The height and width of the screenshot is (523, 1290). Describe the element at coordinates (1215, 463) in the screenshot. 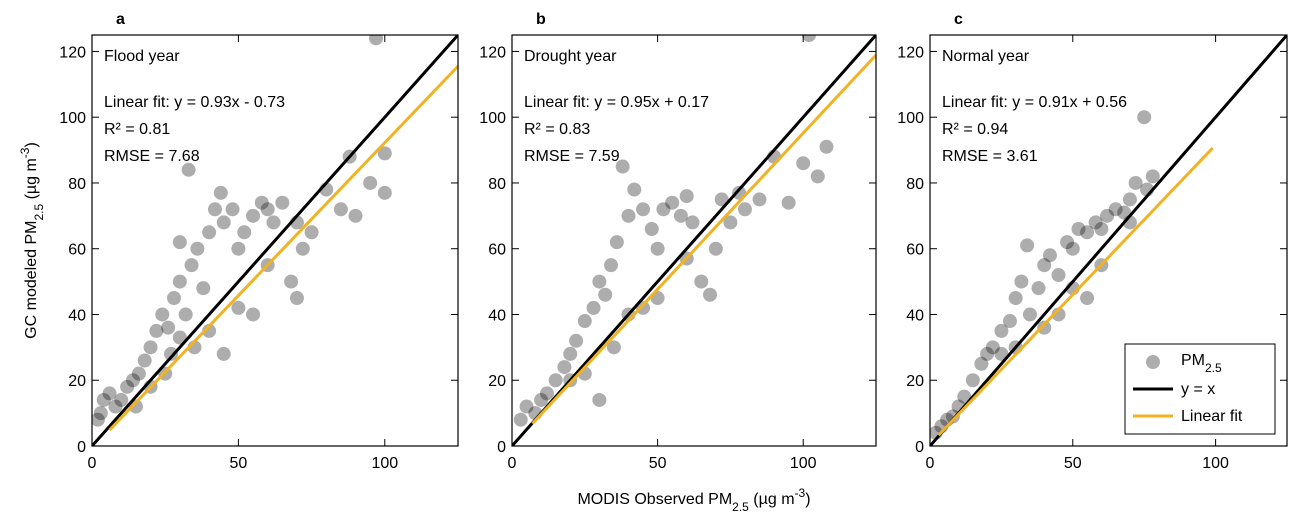

I see `x-tick-label: 100` at that location.